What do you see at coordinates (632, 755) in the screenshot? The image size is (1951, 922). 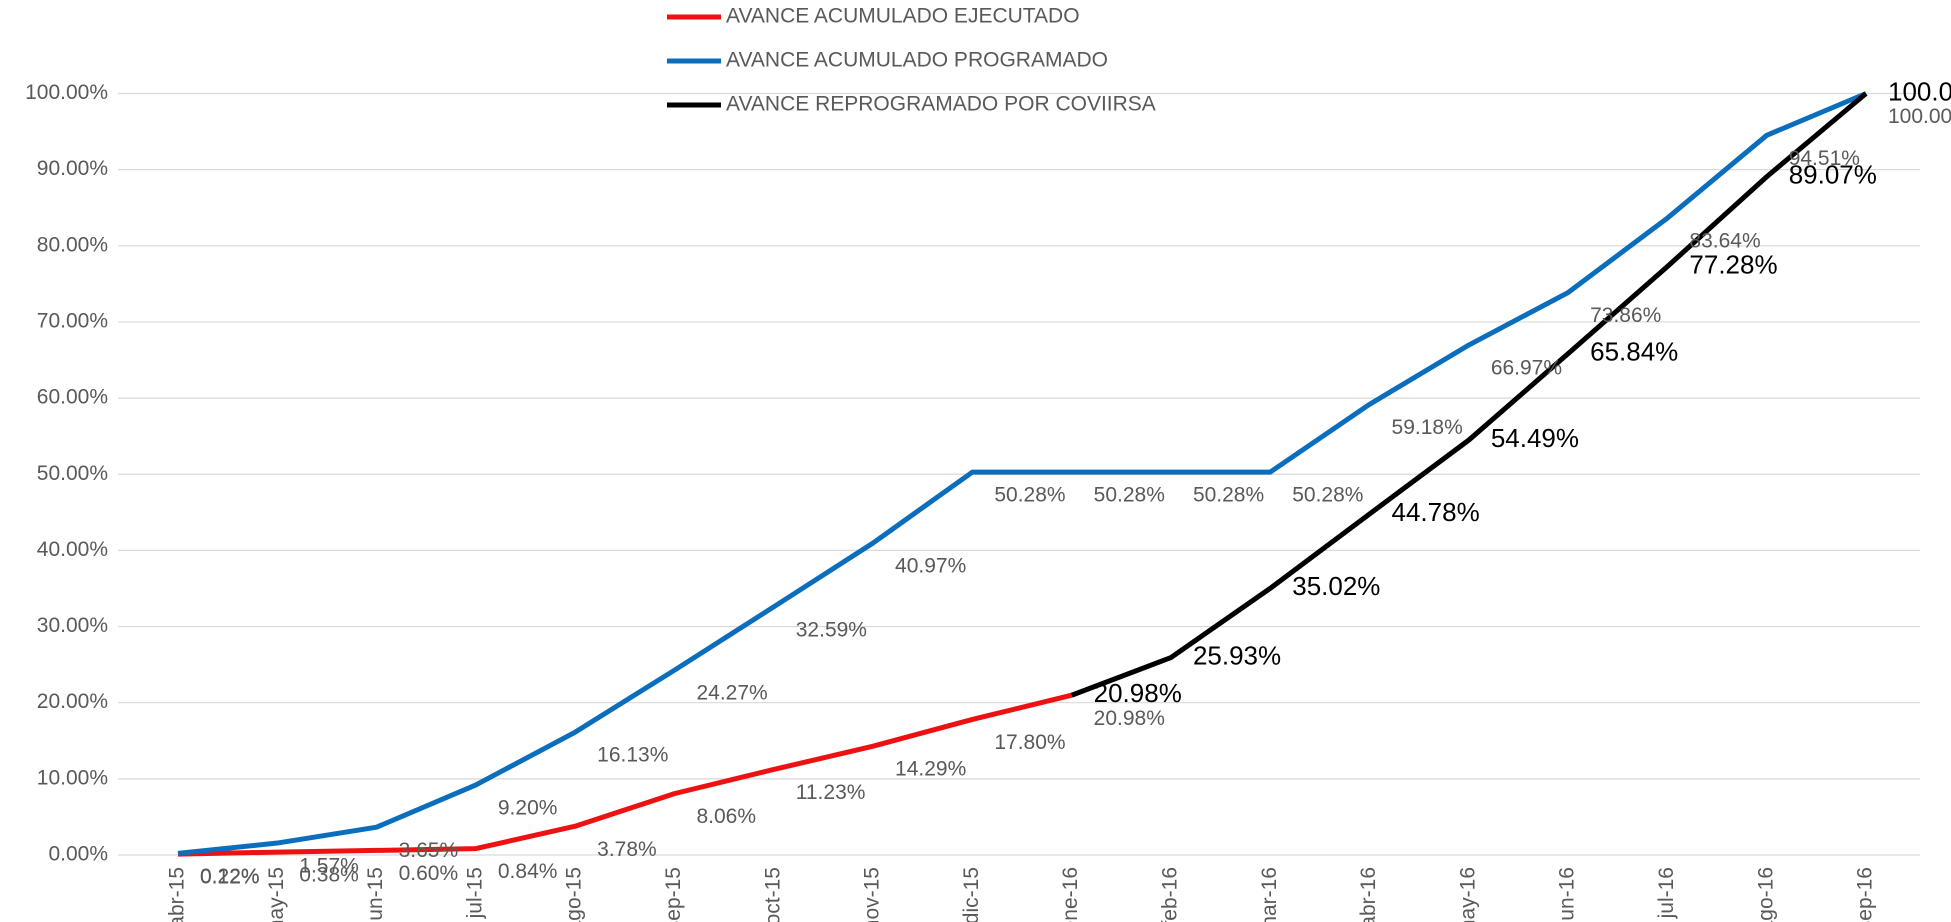 I see `data-label: 16.13%` at bounding box center [632, 755].